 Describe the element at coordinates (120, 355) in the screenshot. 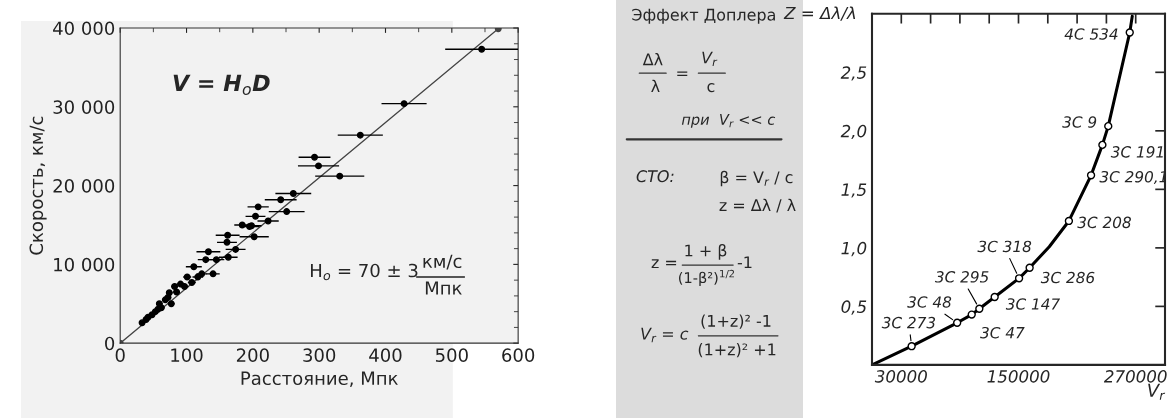

I see `x-tick-label: 0` at that location.